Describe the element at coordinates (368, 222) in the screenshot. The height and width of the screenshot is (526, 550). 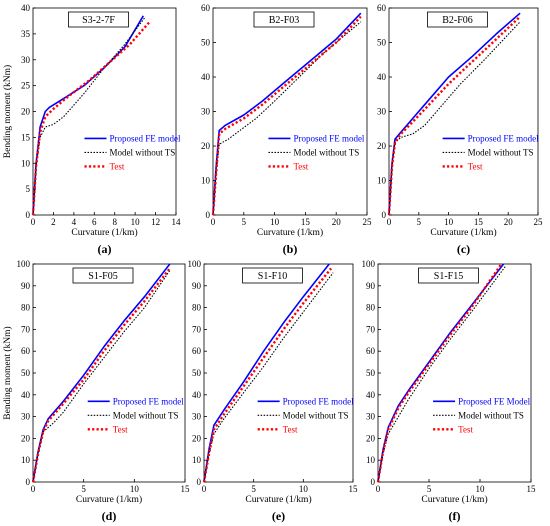
I see `x-tick-label: 25` at that location.